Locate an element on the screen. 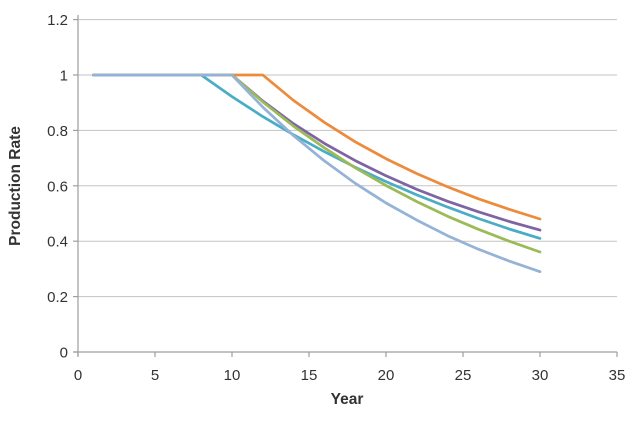  y-tick-label: 0.8 is located at coordinates (57, 131).